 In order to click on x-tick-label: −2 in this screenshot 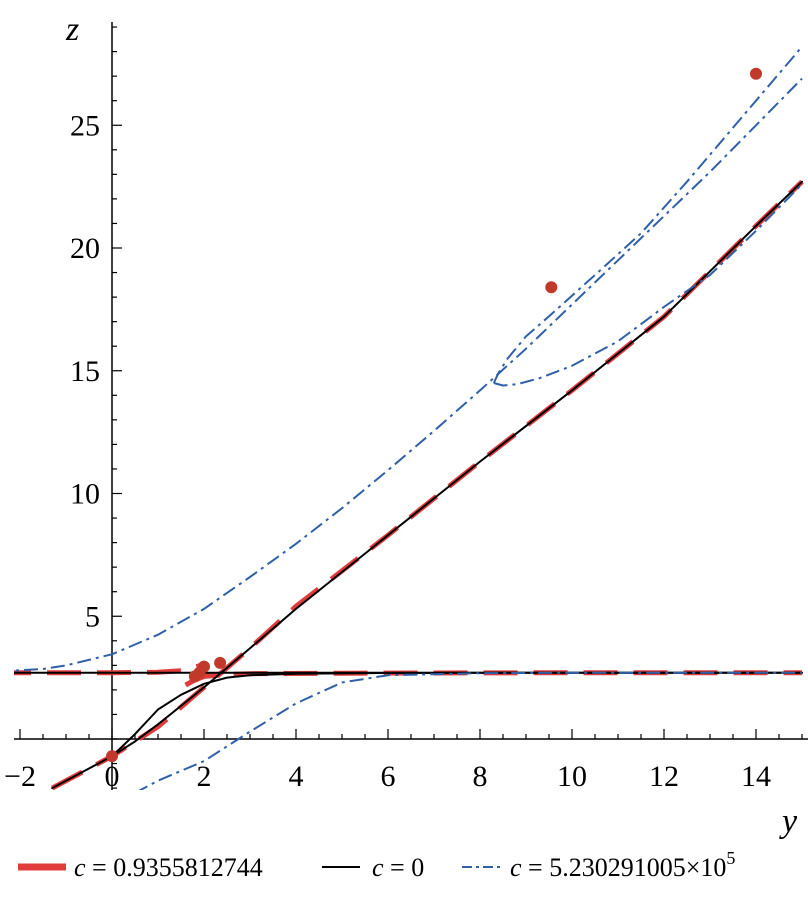, I will do `click(20, 776)`.